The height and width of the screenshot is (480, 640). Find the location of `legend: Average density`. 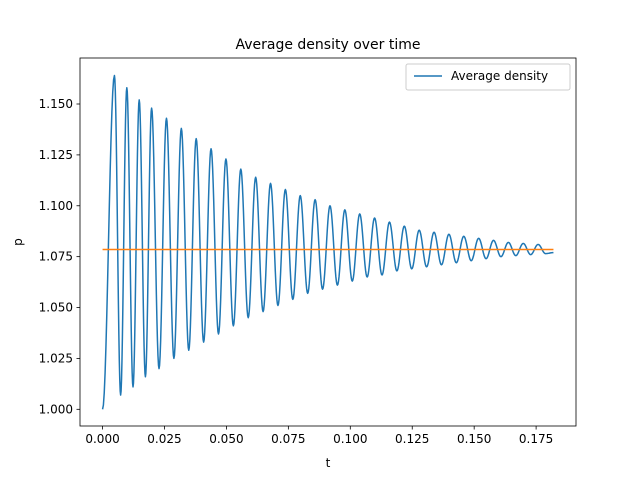

legend: Average density is located at coordinates (488, 77).